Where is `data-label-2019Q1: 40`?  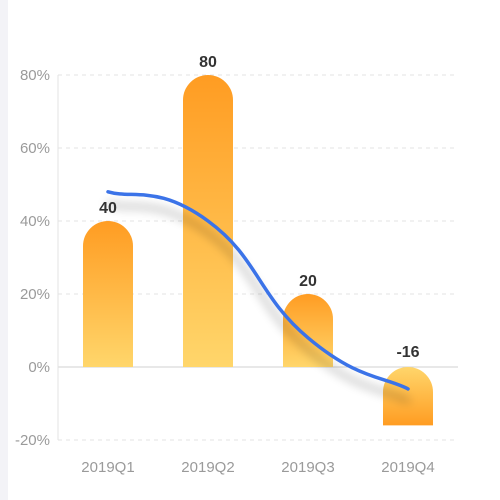 data-label-2019Q1: 40 is located at coordinates (108, 208).